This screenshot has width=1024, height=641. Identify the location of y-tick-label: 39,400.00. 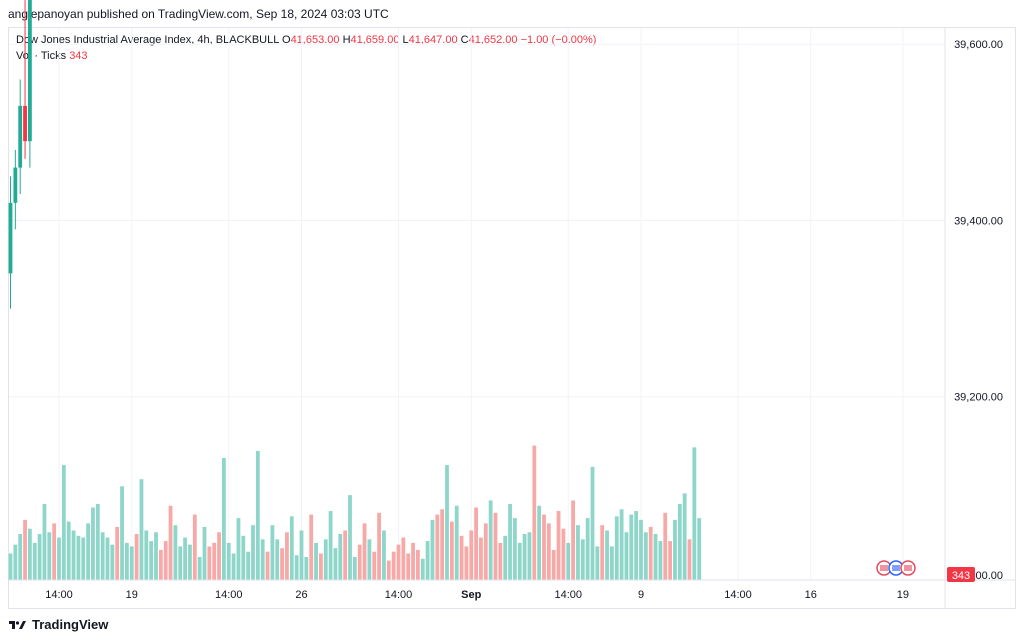
(978, 221).